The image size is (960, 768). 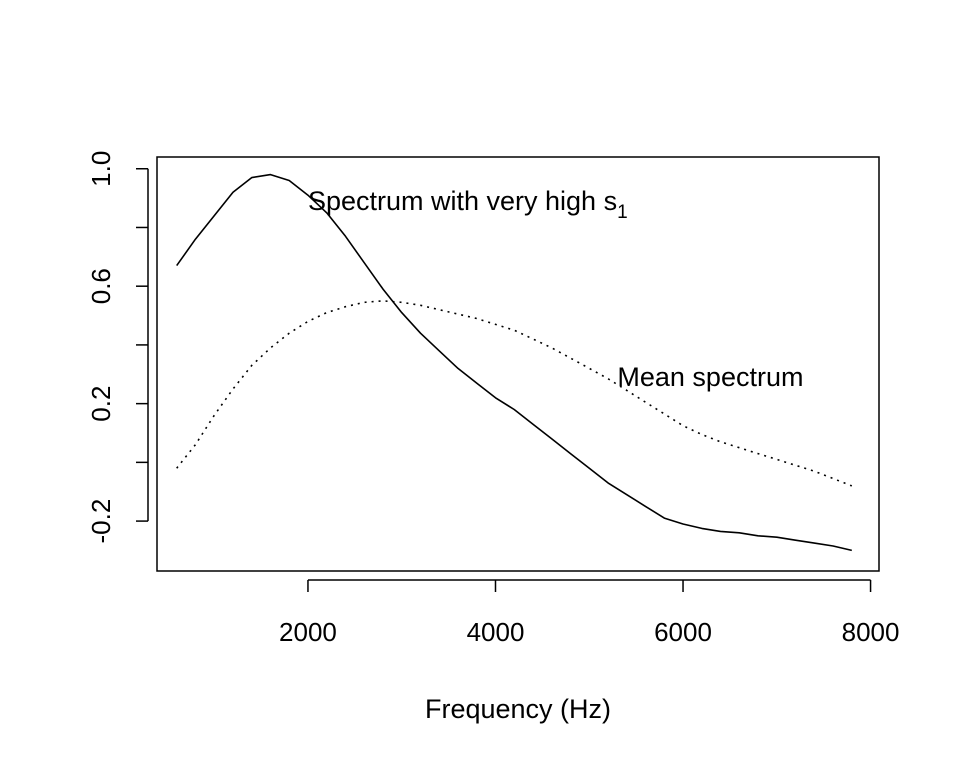 What do you see at coordinates (101, 169) in the screenshot?
I see `y-tick-label: 1.0` at bounding box center [101, 169].